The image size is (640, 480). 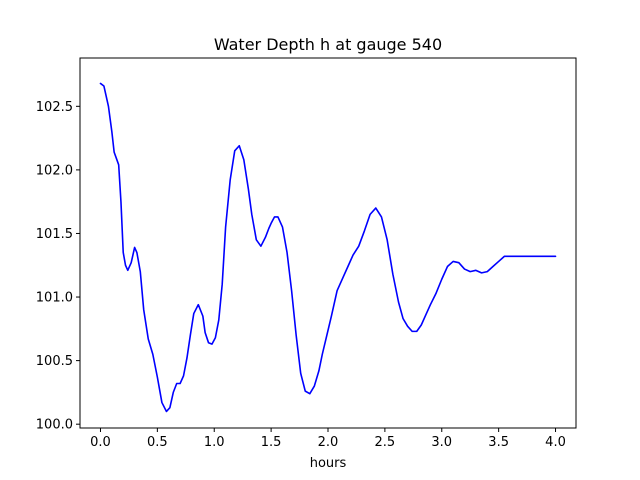 What do you see at coordinates (328, 463) in the screenshot?
I see `x-axis-label: hours` at bounding box center [328, 463].